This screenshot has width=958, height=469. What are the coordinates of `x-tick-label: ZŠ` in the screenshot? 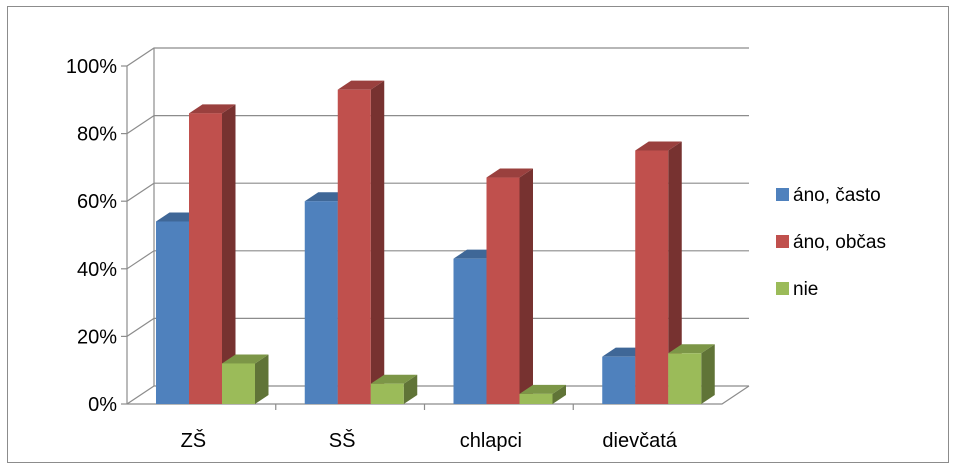 It's located at (194, 440).